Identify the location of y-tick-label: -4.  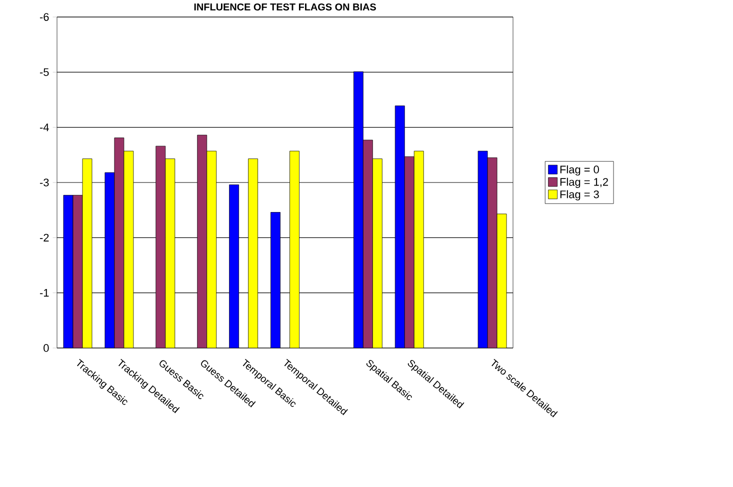
(44, 128).